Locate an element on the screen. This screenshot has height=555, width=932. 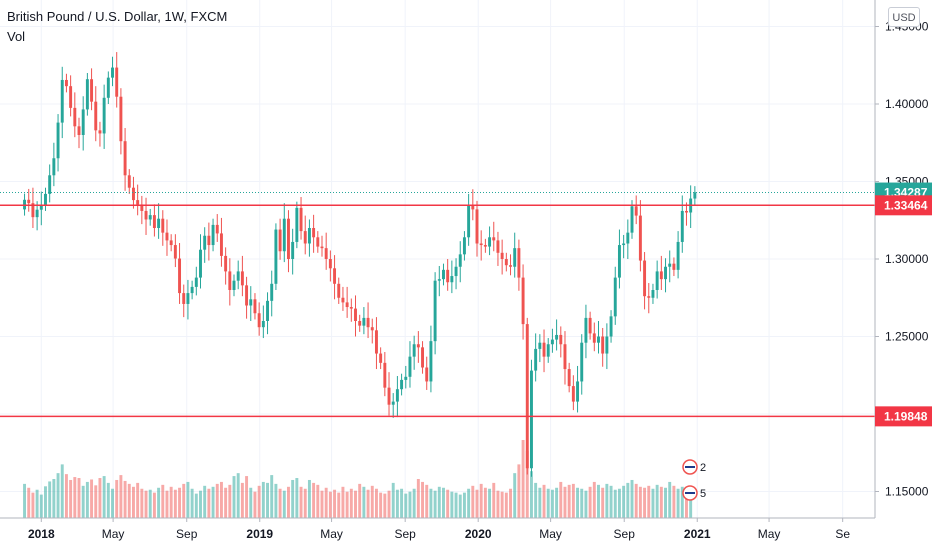
currency-button: USD is located at coordinates (904, 17).